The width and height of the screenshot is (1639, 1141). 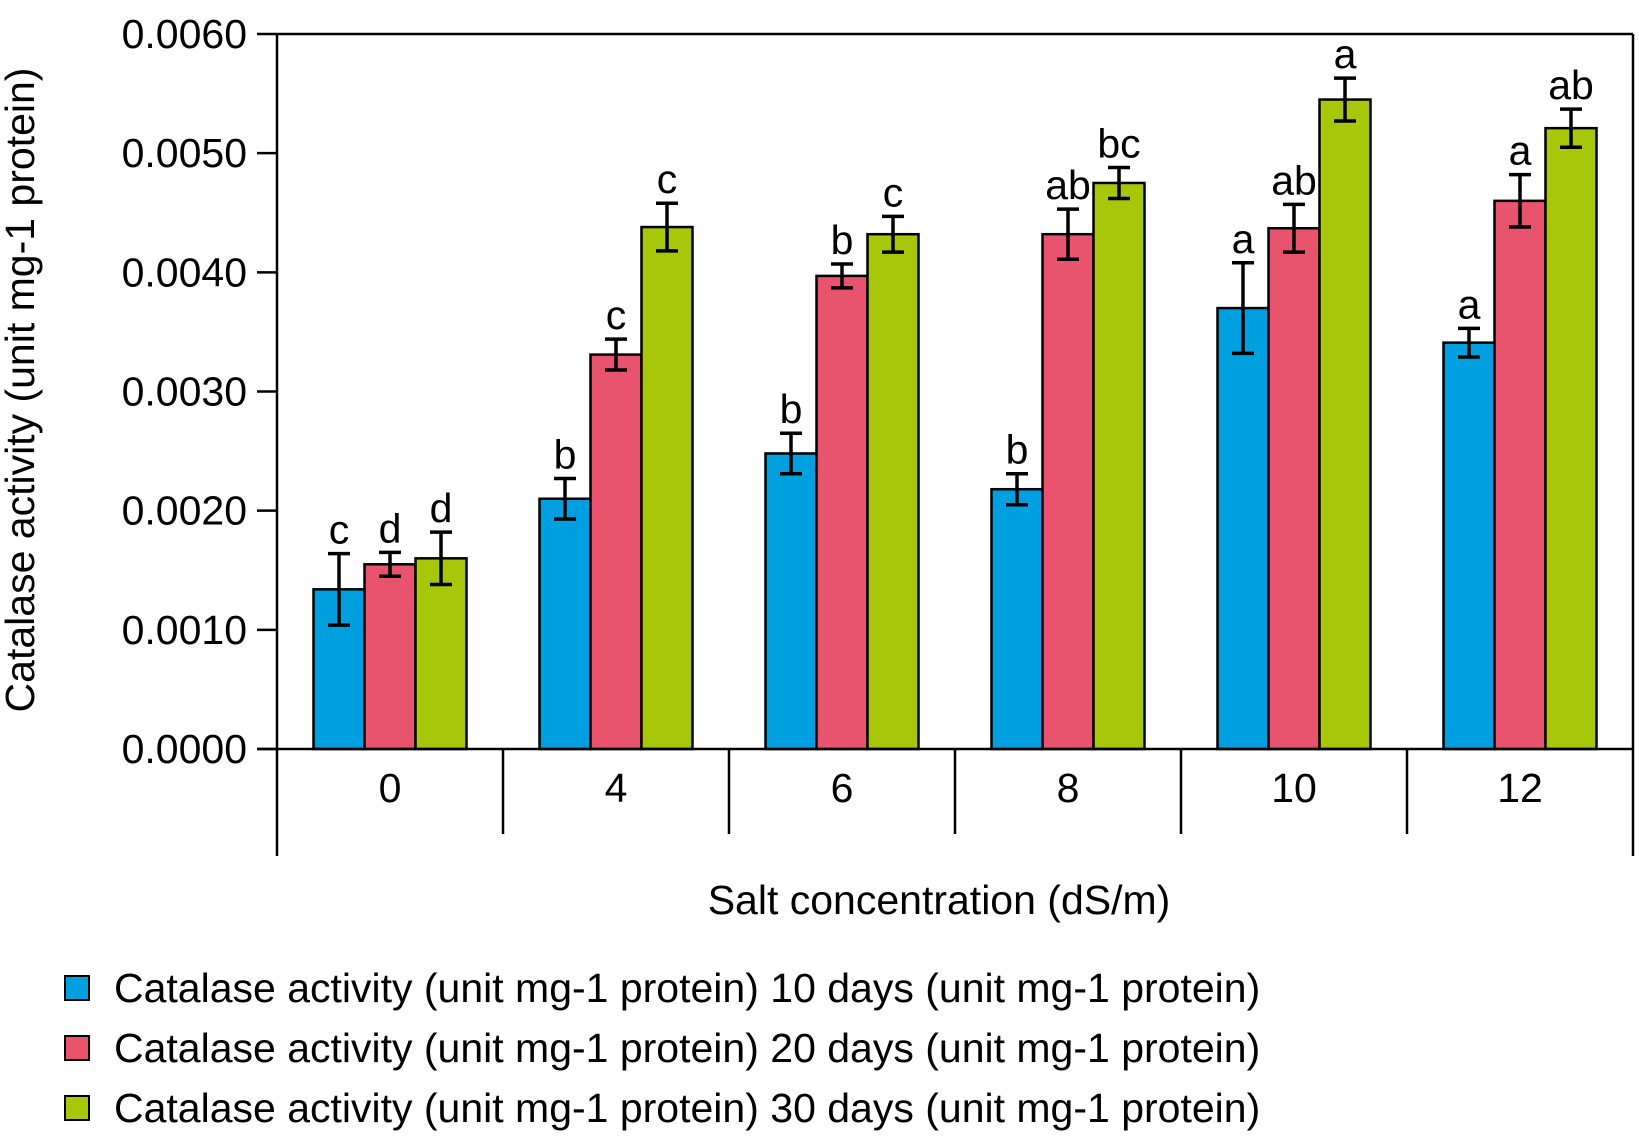 What do you see at coordinates (441, 508) in the screenshot?
I see `significance-letter-0-series-3: d` at bounding box center [441, 508].